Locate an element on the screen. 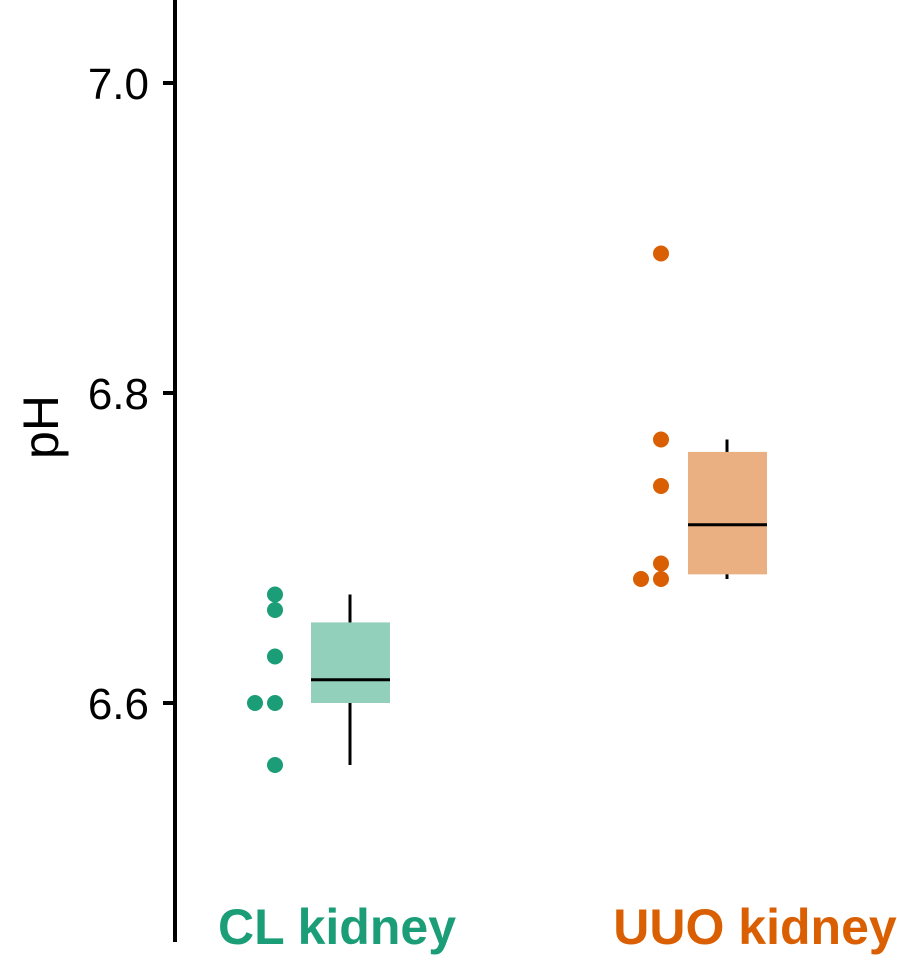  y-ticks: 6.6 6.8 7.0 is located at coordinates (131, 394).